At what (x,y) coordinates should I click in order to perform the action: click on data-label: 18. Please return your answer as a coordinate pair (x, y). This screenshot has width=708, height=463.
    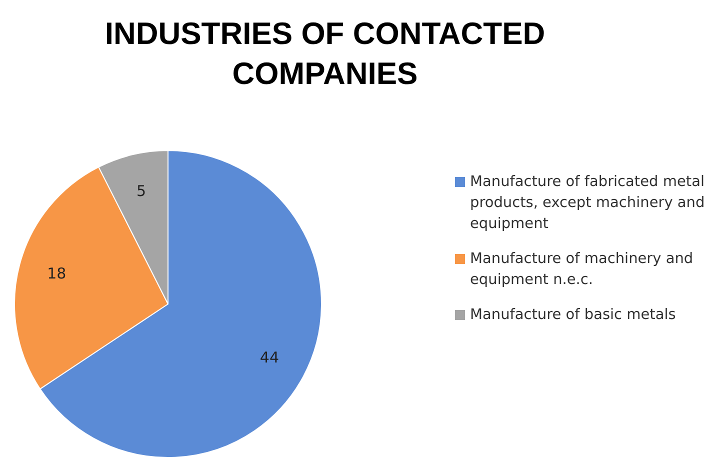
    Looking at the image, I should click on (56, 273).